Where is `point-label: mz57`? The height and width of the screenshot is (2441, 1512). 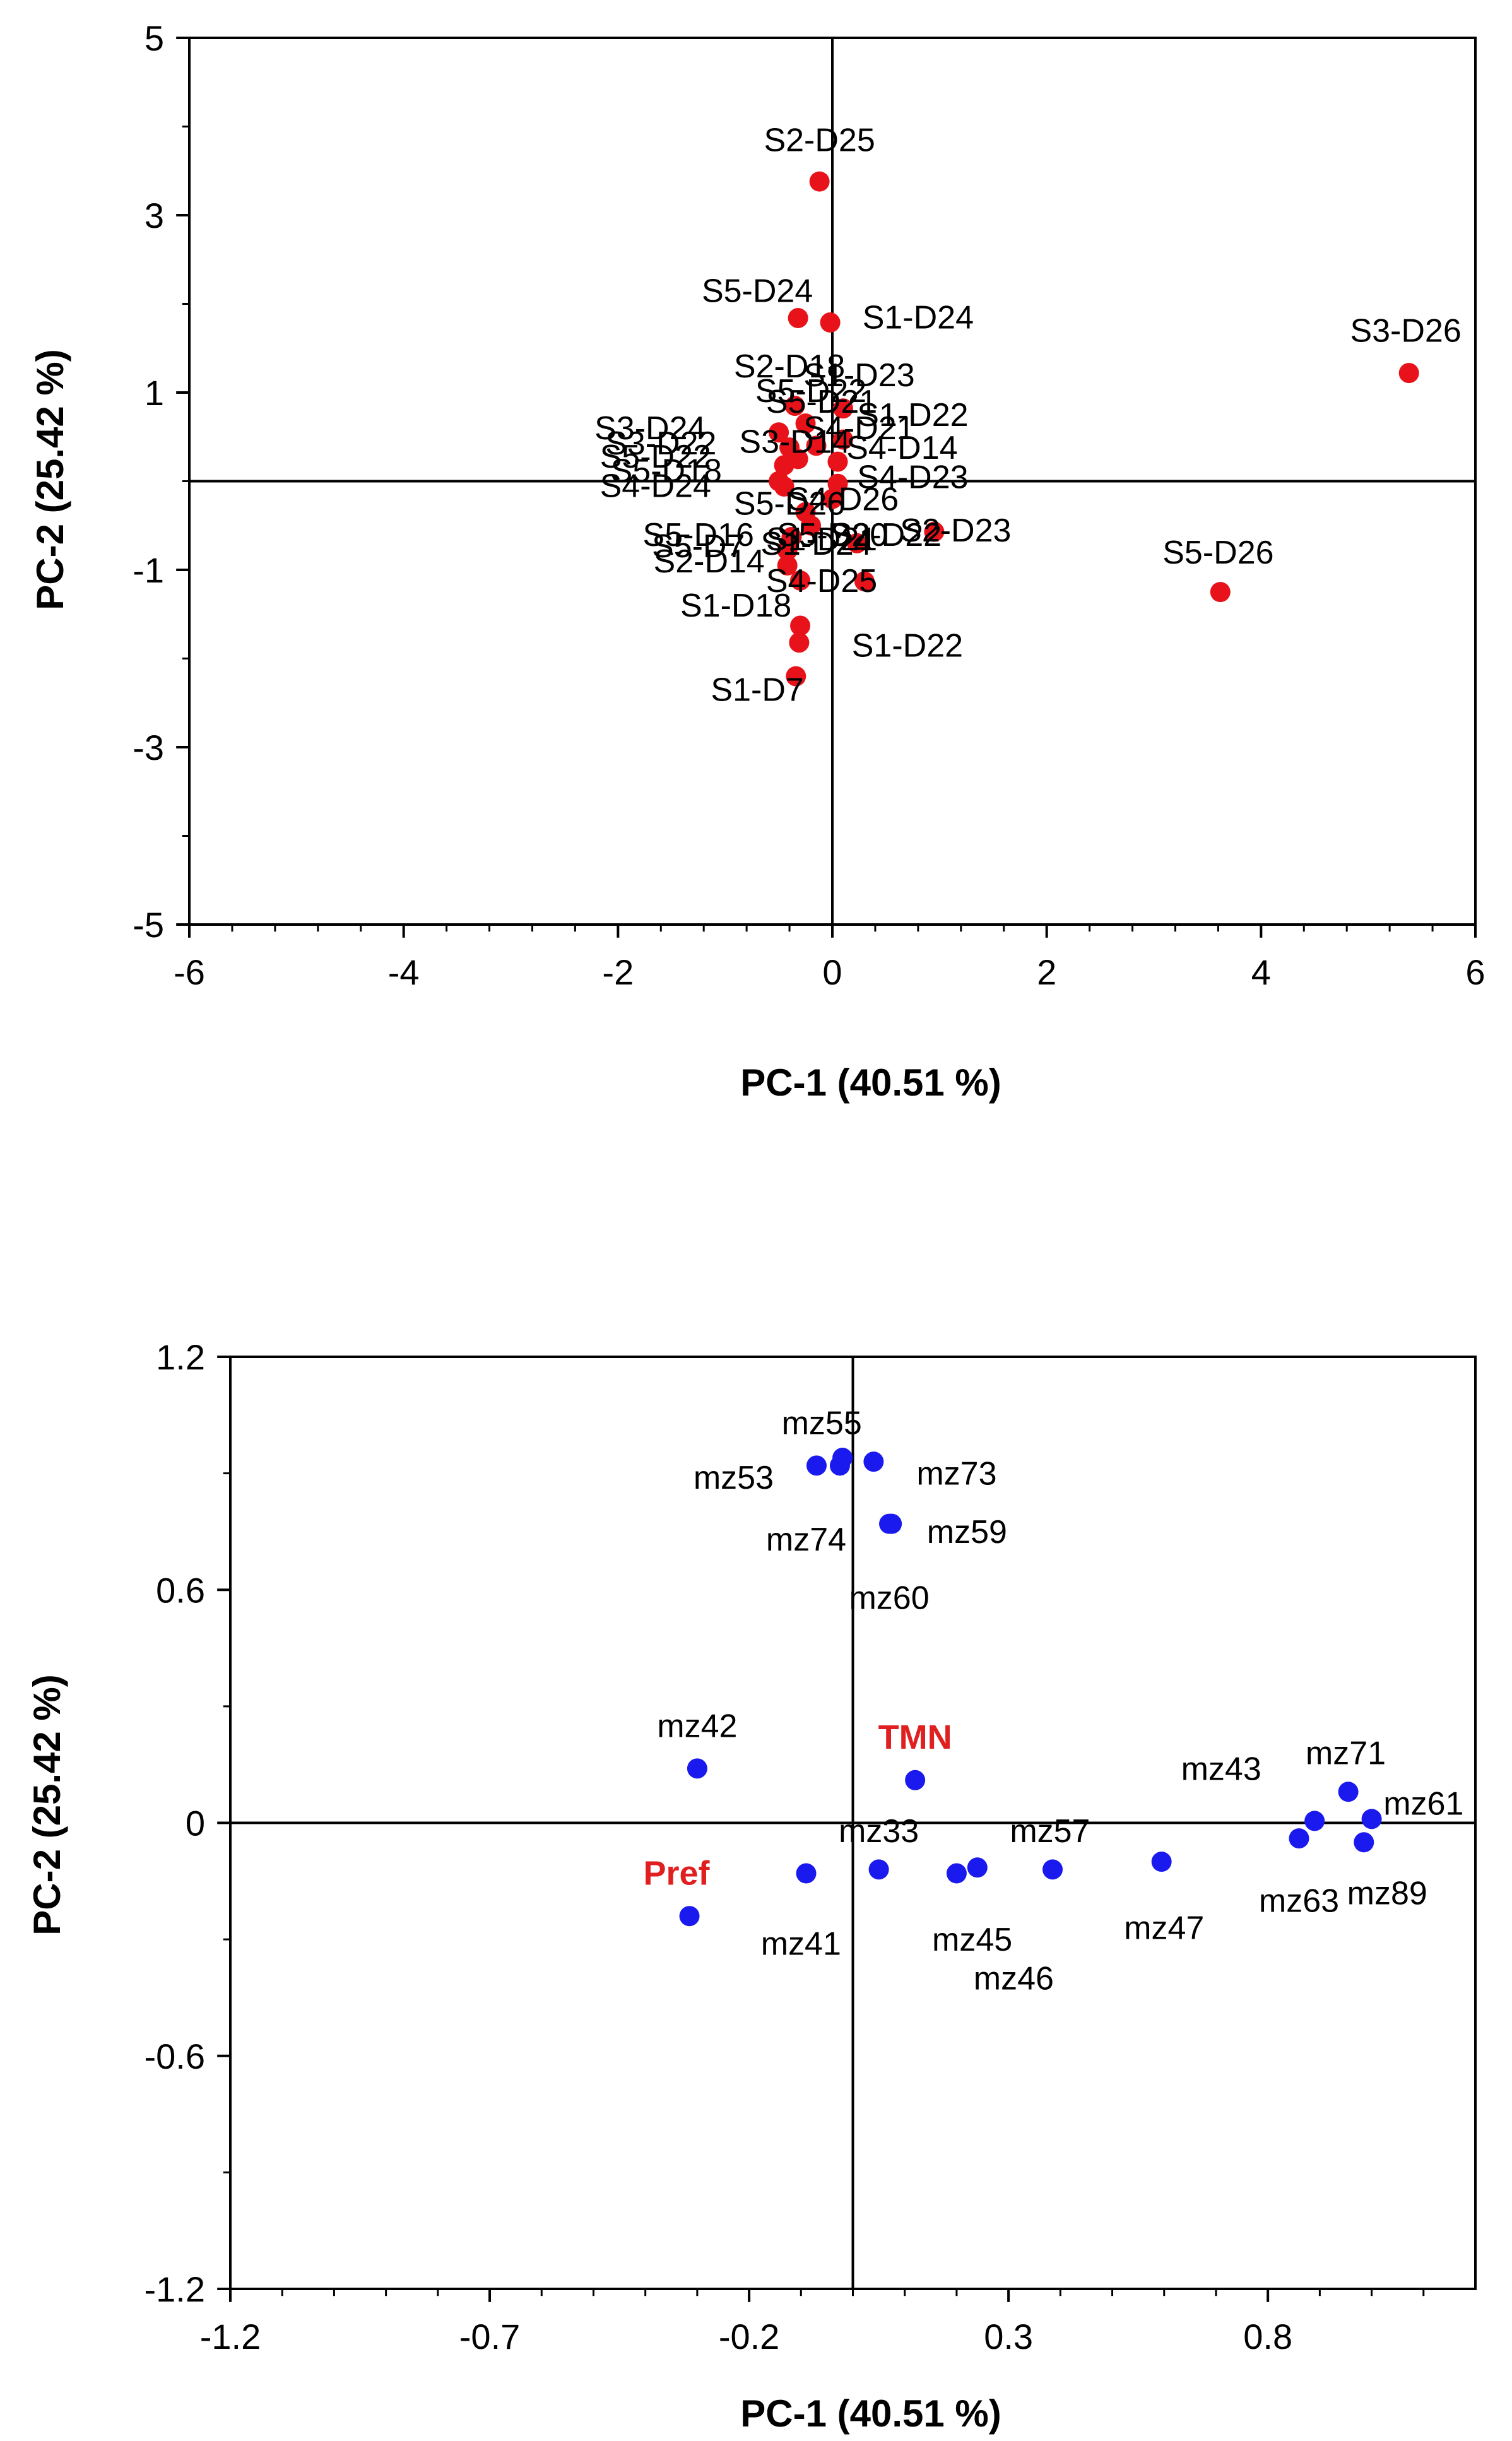 point-label: mz57 is located at coordinates (1050, 1831).